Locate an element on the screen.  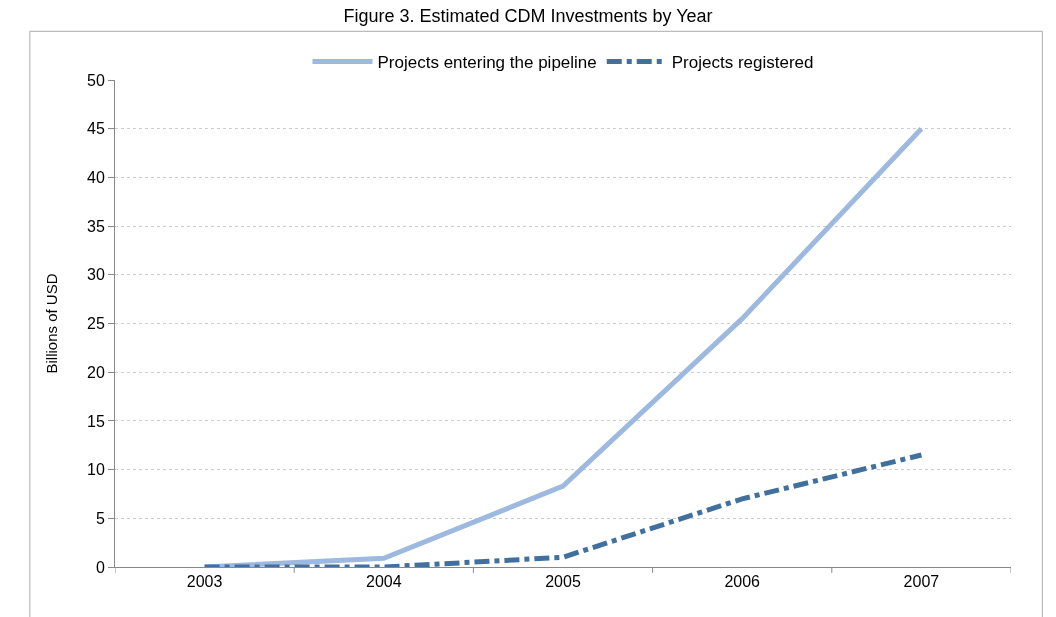
y-tick-label: 45 is located at coordinates (96, 129).